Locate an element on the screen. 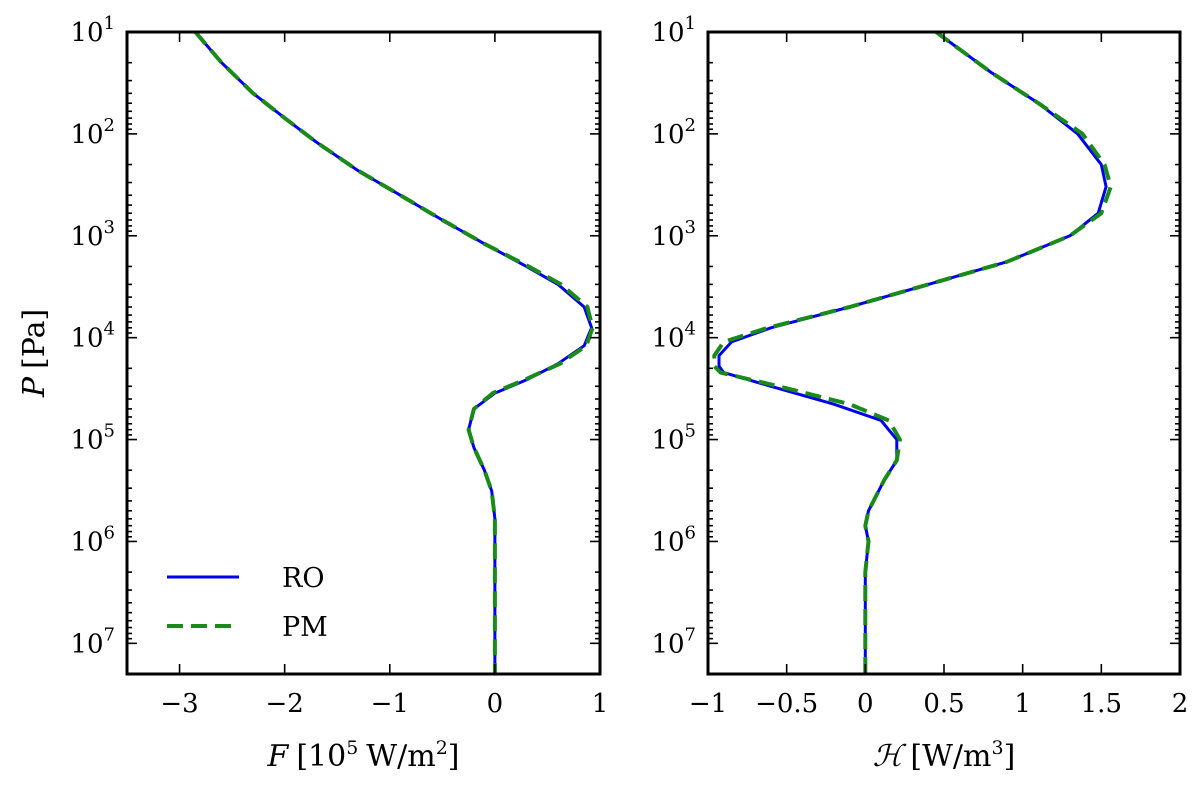 The height and width of the screenshot is (785, 1200). x-tick-label: 2 is located at coordinates (1180, 704).